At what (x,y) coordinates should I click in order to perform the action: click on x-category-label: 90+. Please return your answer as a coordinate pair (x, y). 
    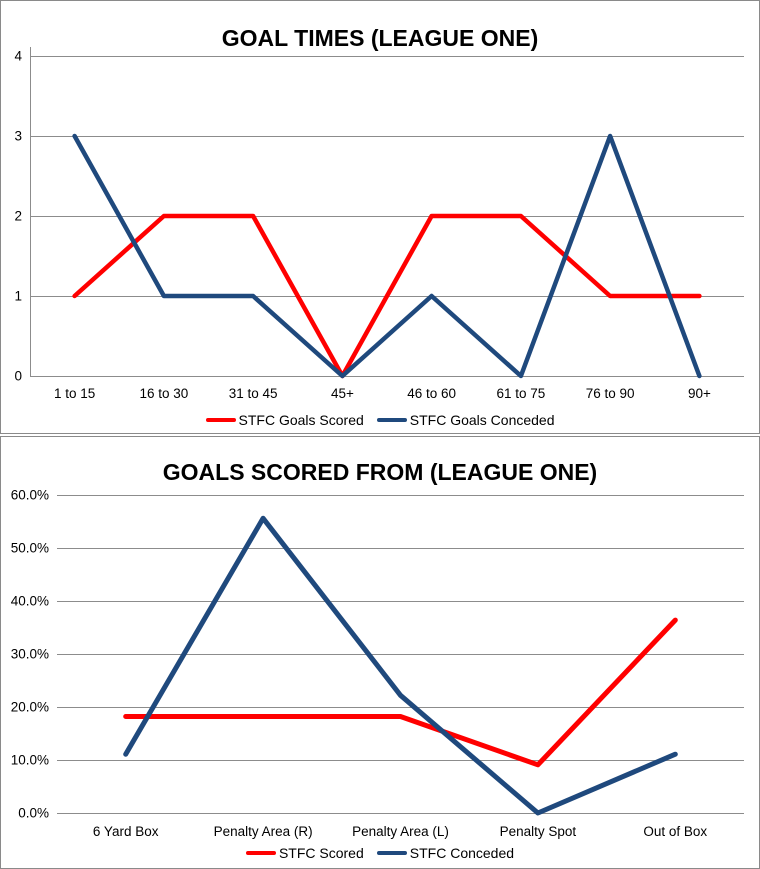
    Looking at the image, I should click on (699, 393).